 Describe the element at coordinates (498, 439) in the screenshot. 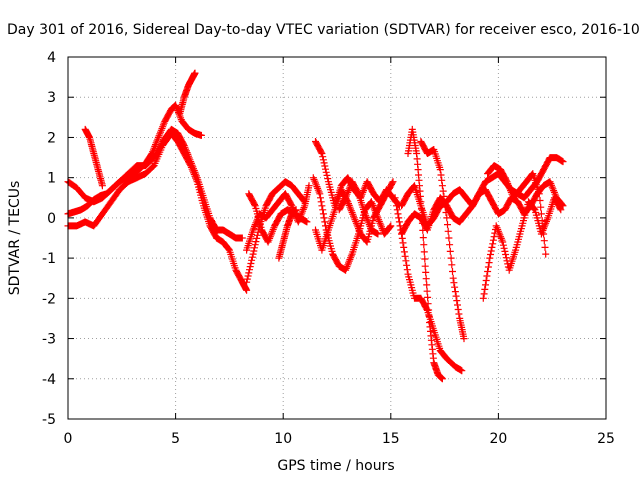

I see `x-tick-label: 20` at that location.